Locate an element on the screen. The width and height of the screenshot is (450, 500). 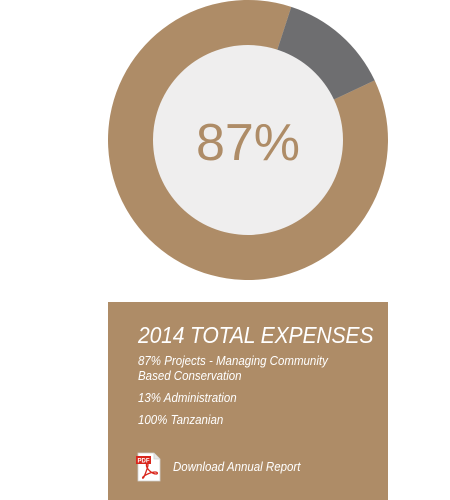
download-annual-report-link: PDF Download Annual Report is located at coordinates (224, 467).